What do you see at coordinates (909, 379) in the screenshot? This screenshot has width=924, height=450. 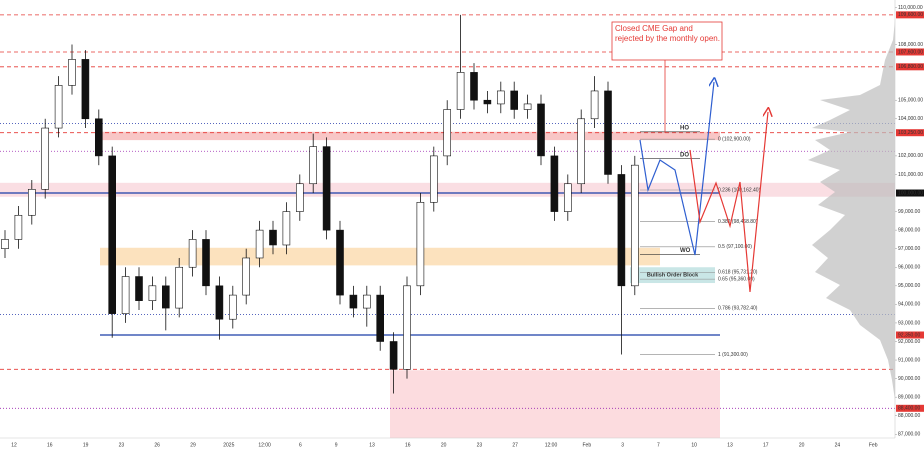 I see `y-tick-label: 90,000.00` at bounding box center [909, 379].